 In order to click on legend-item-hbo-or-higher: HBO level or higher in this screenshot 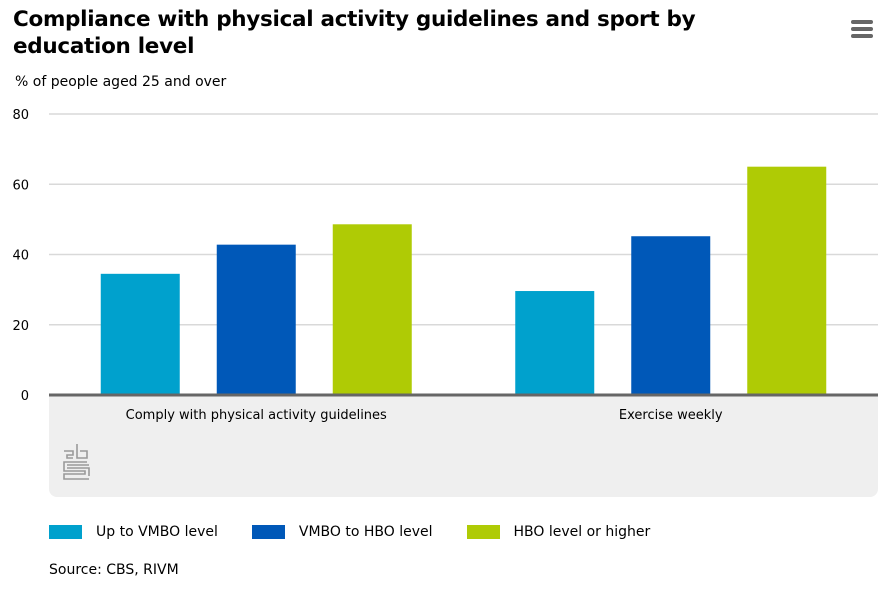, I will do `click(558, 532)`.